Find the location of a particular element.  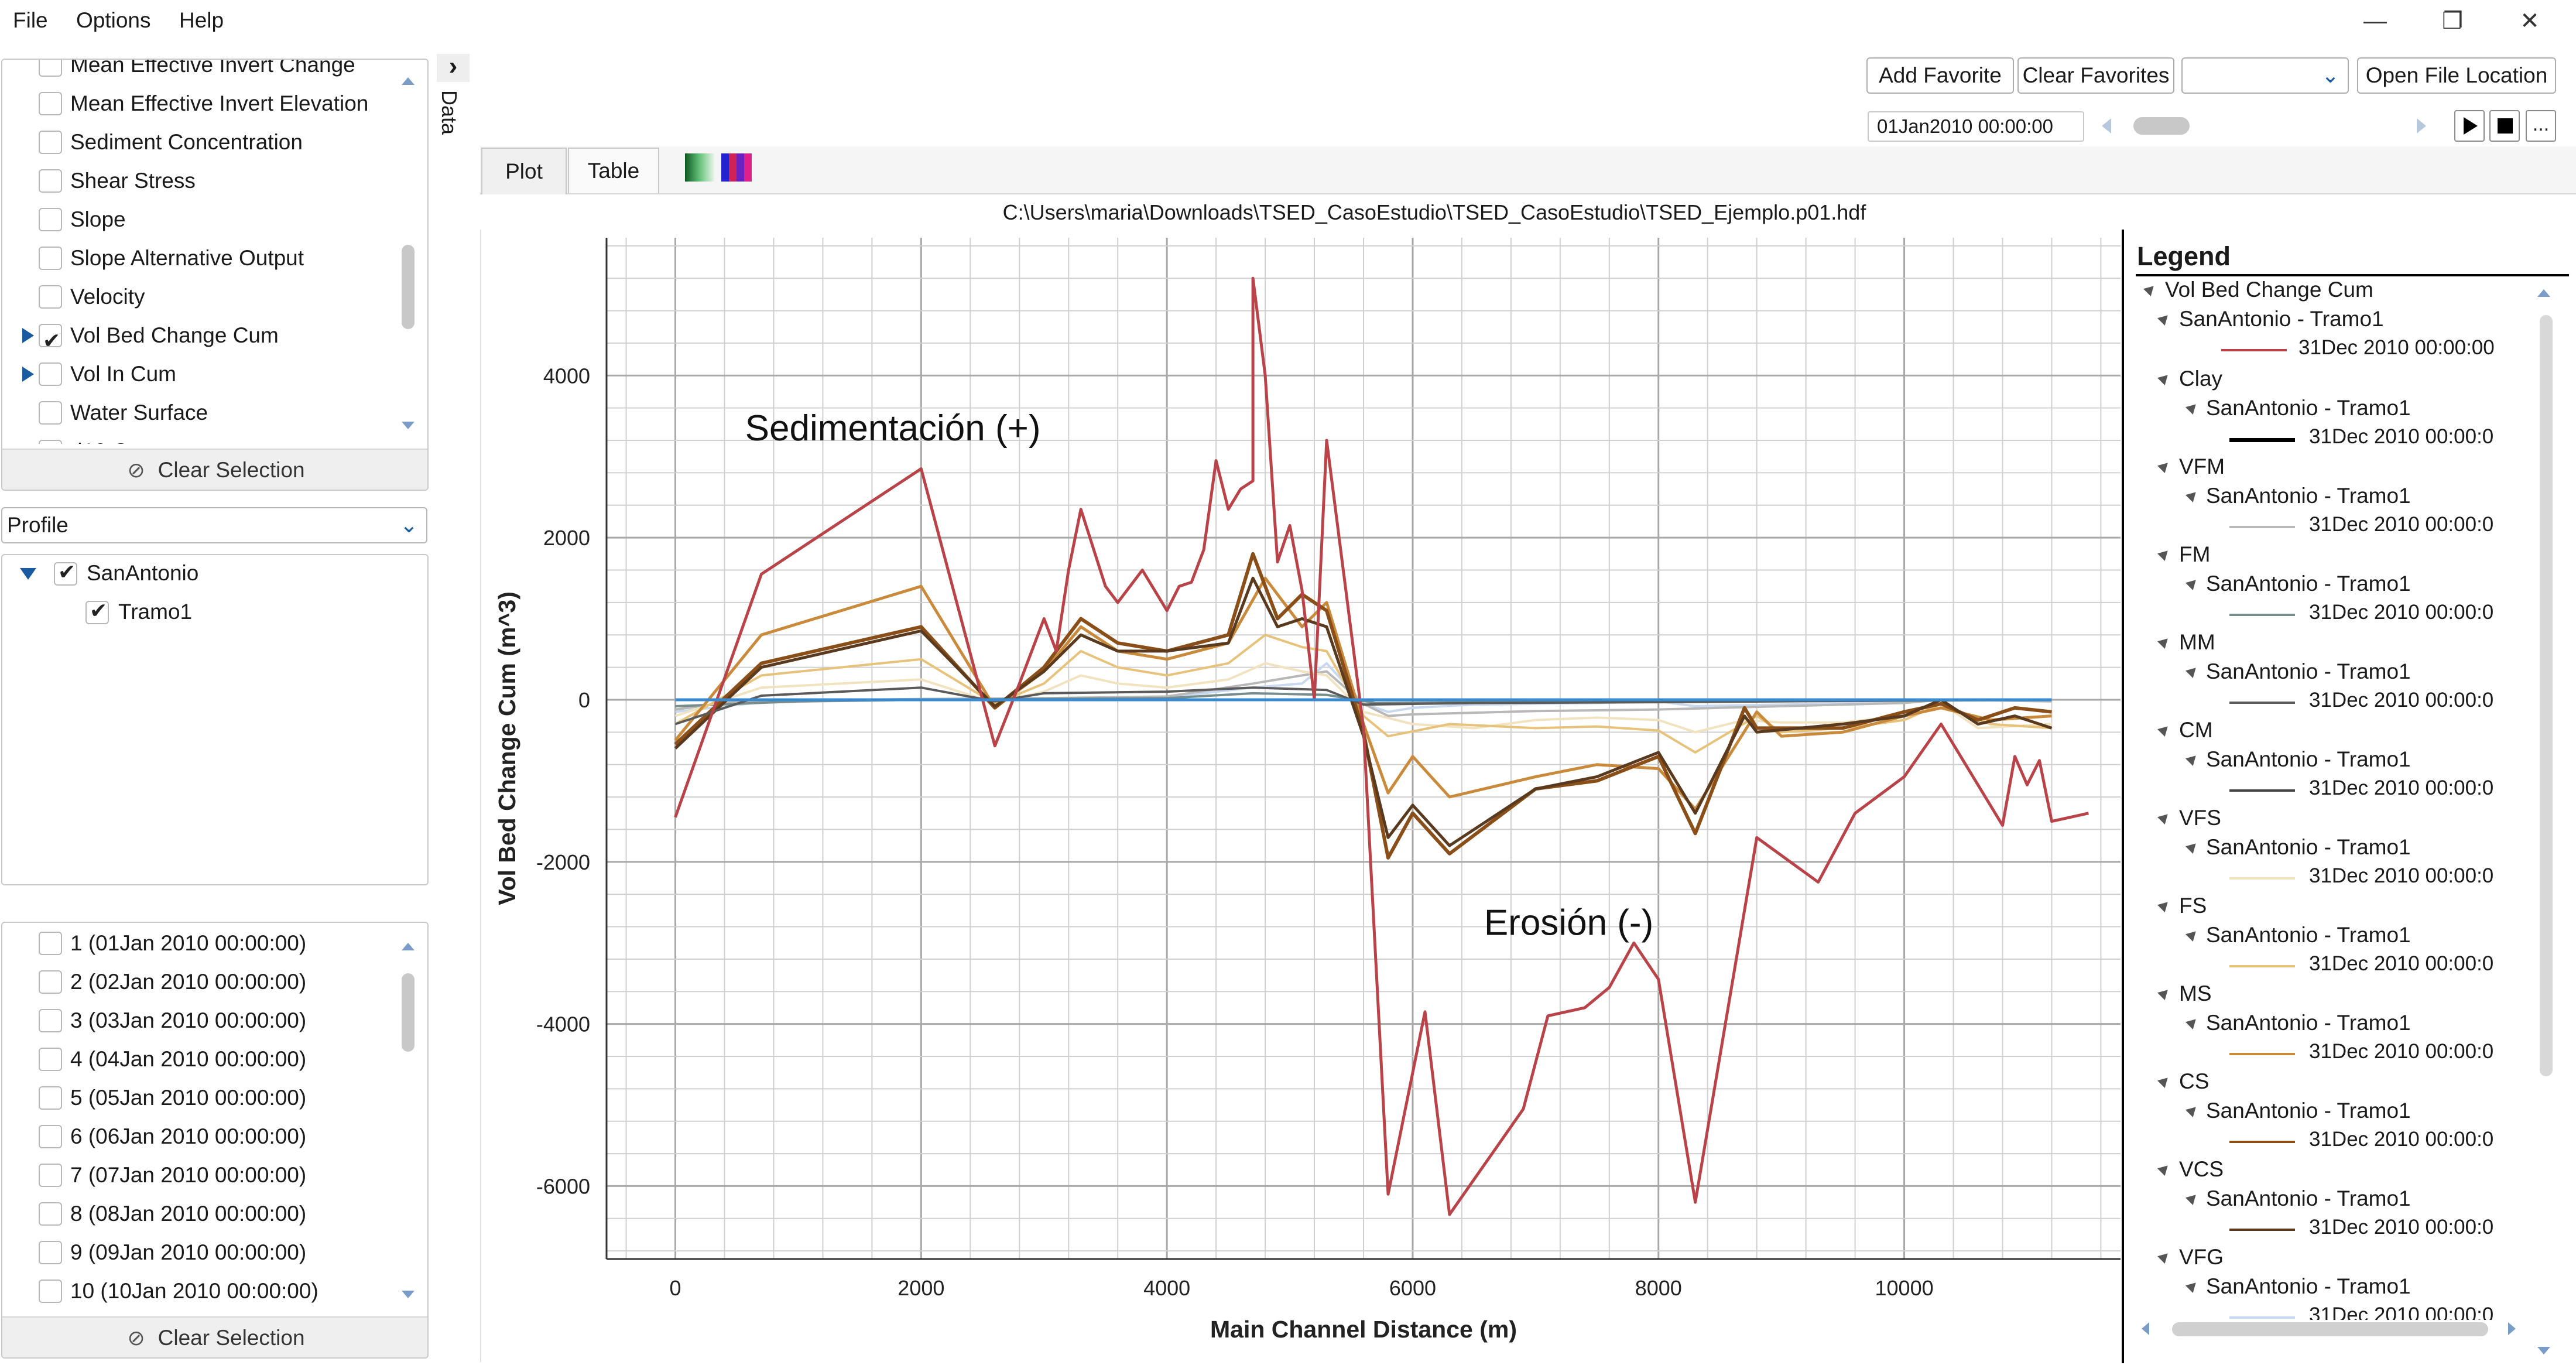

menu-file: File is located at coordinates (30, 20).